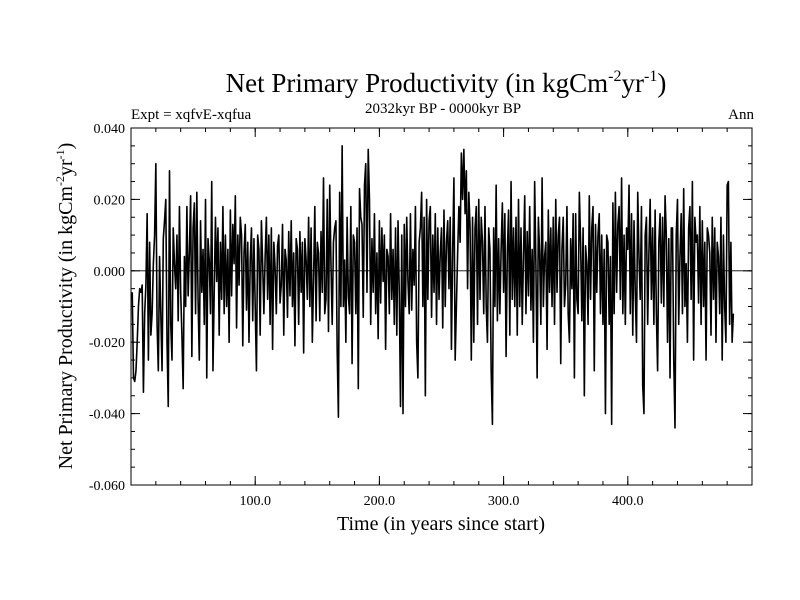  What do you see at coordinates (107, 308) in the screenshot?
I see `y-tick-labels: 0.040 0.020 0.000 -0.020 -0.040 -0.060` at bounding box center [107, 308].